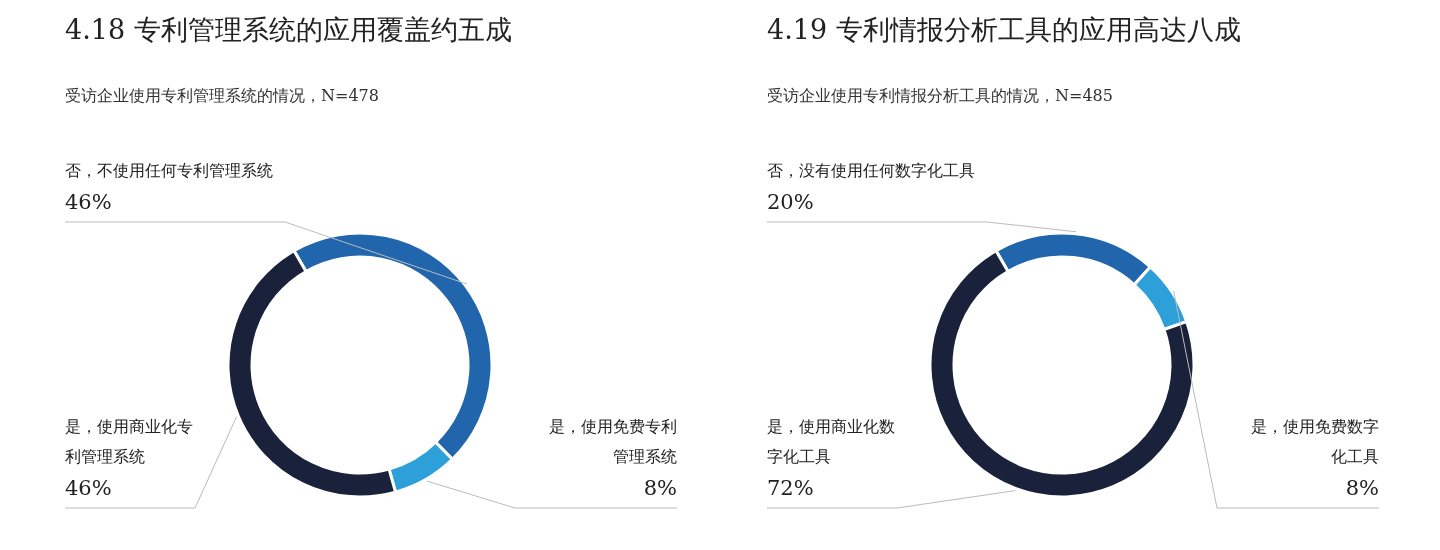 The width and height of the screenshot is (1440, 550). What do you see at coordinates (940, 96) in the screenshot?
I see `chart-subtitle: 受访企业使用专利情报分析工具的情况，N=485` at bounding box center [940, 96].